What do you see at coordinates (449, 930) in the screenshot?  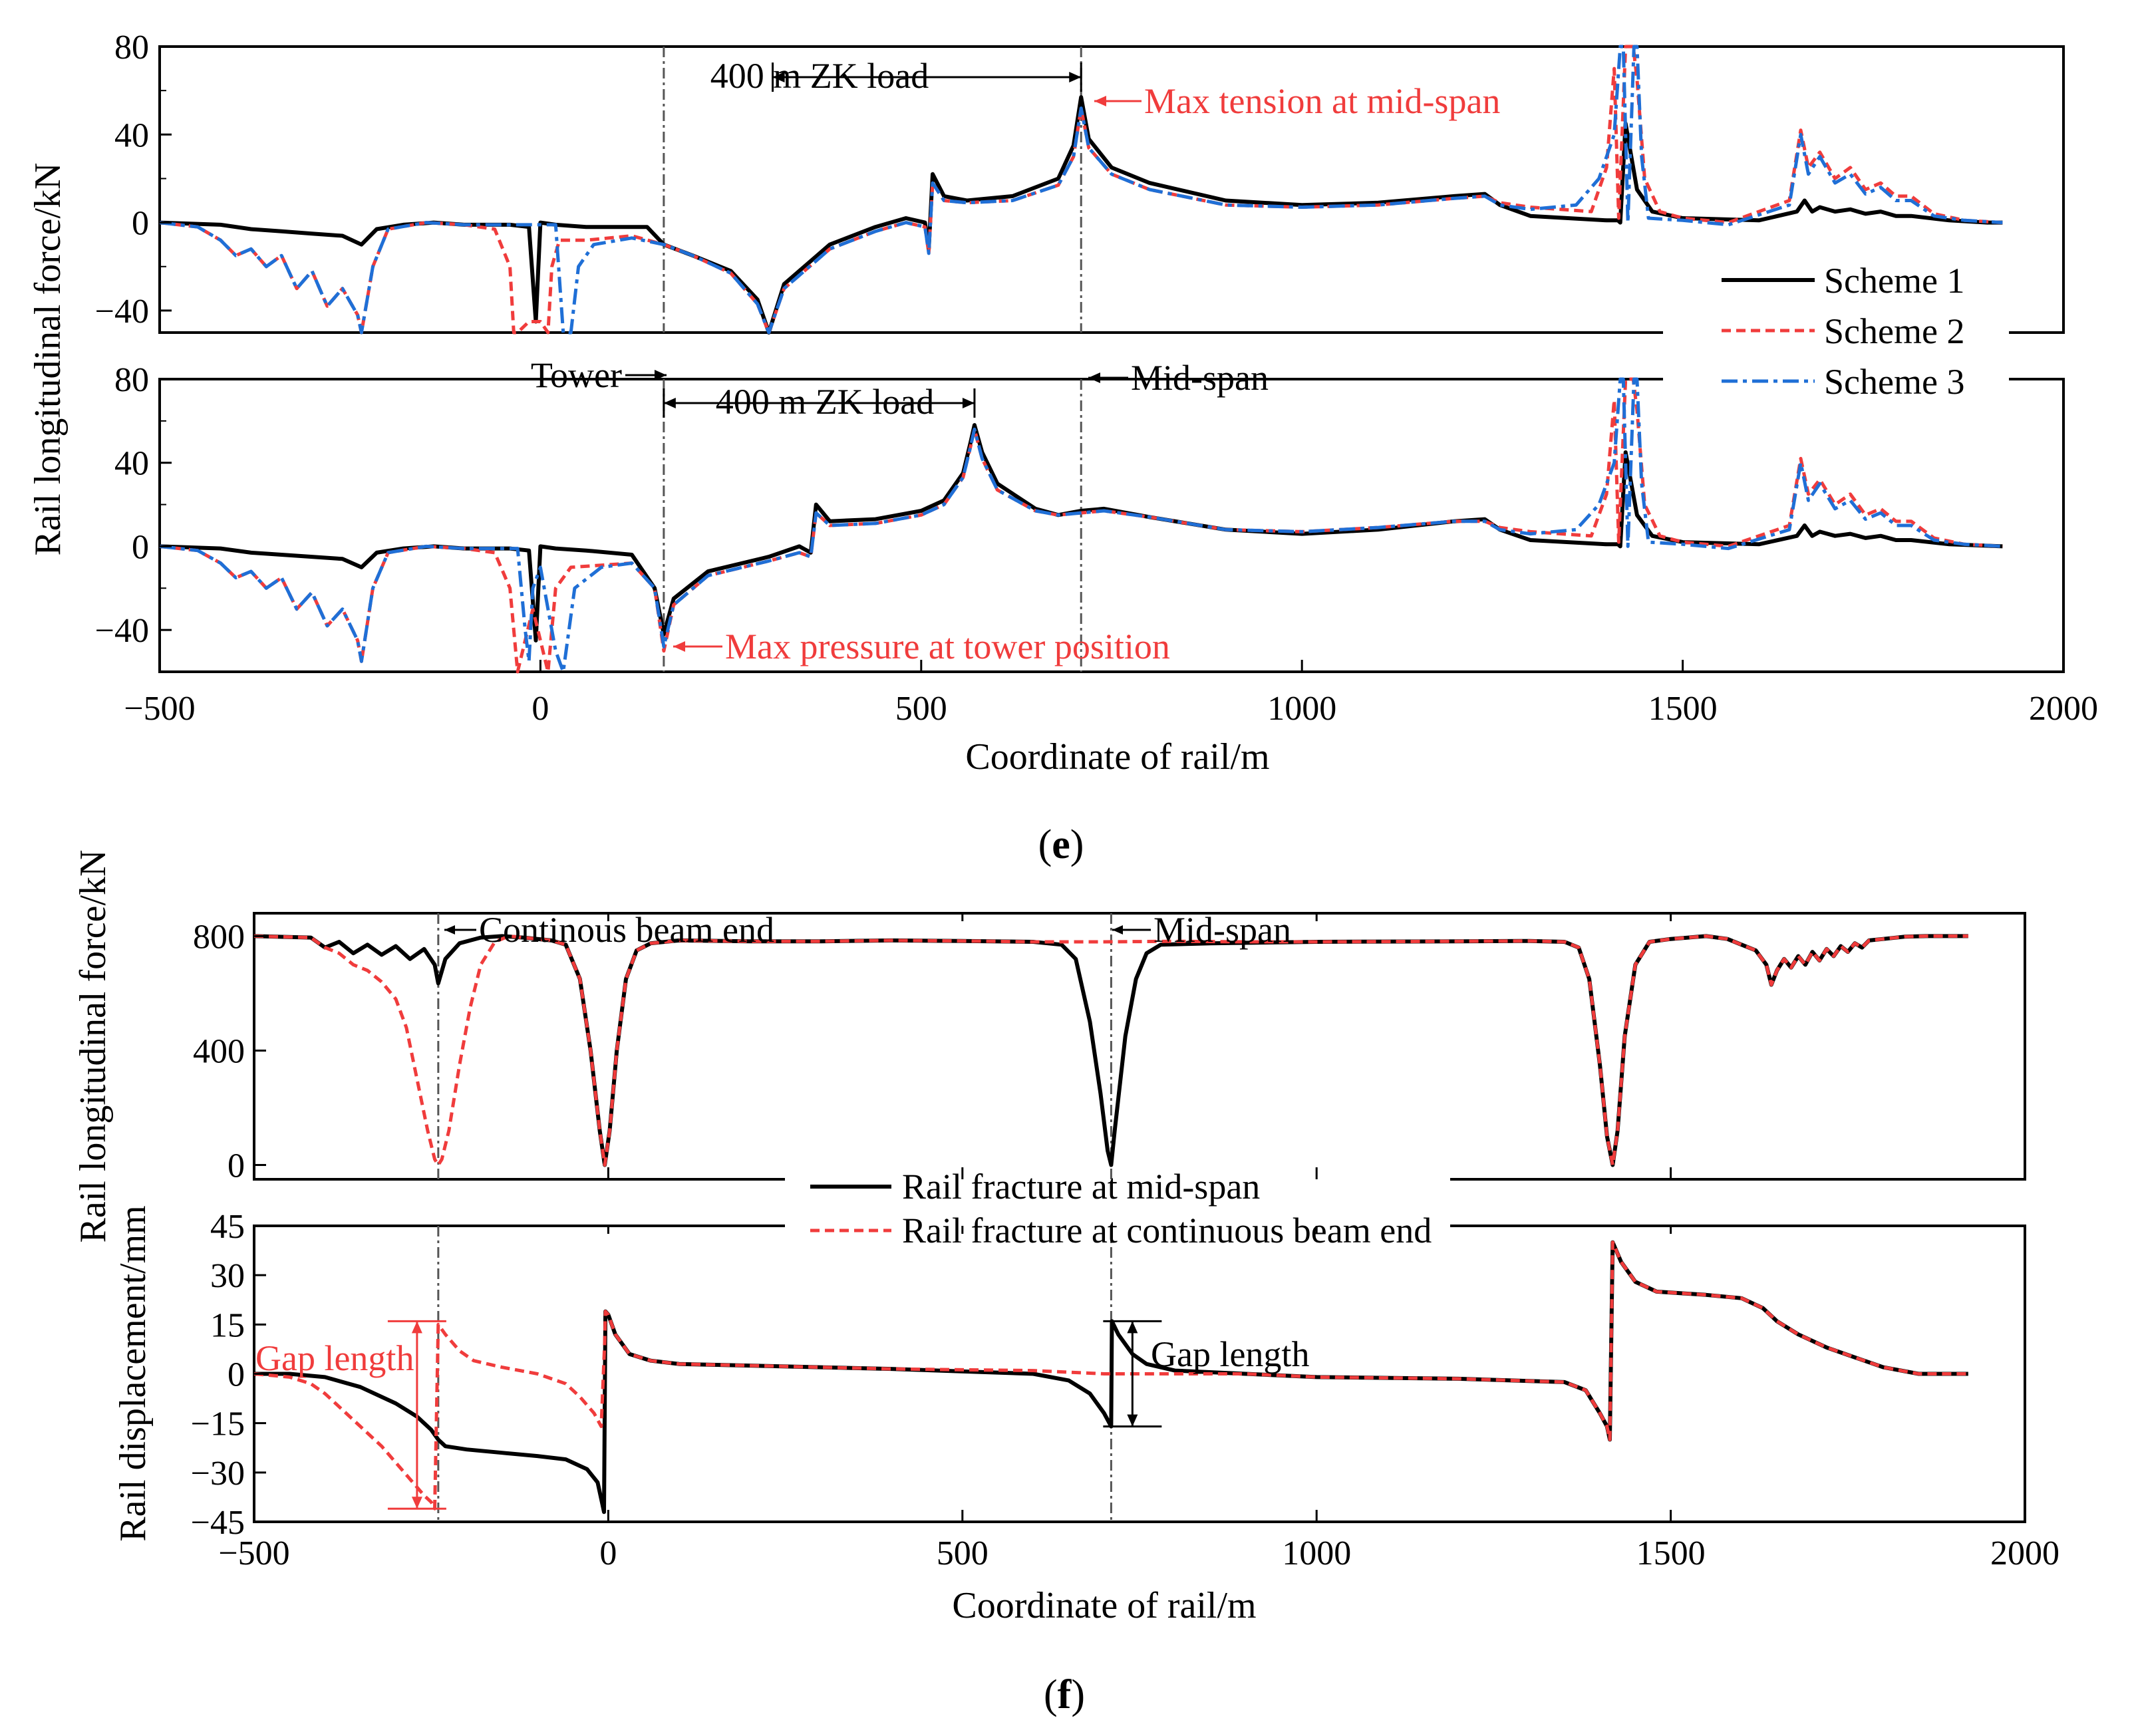 I see `f-beam-end-arrowhead` at bounding box center [449, 930].